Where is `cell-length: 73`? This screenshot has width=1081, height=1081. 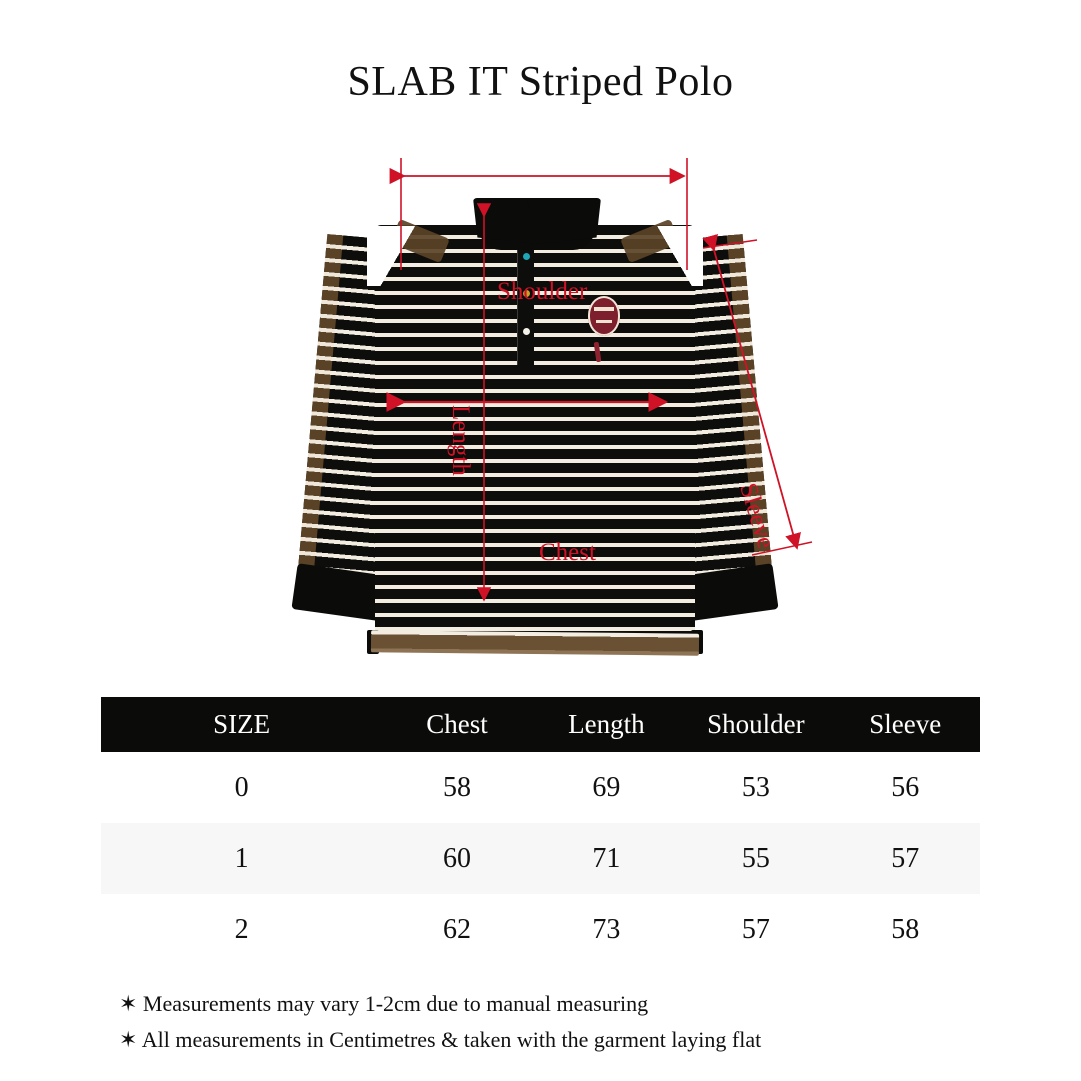
cell-length: 73 is located at coordinates (606, 929).